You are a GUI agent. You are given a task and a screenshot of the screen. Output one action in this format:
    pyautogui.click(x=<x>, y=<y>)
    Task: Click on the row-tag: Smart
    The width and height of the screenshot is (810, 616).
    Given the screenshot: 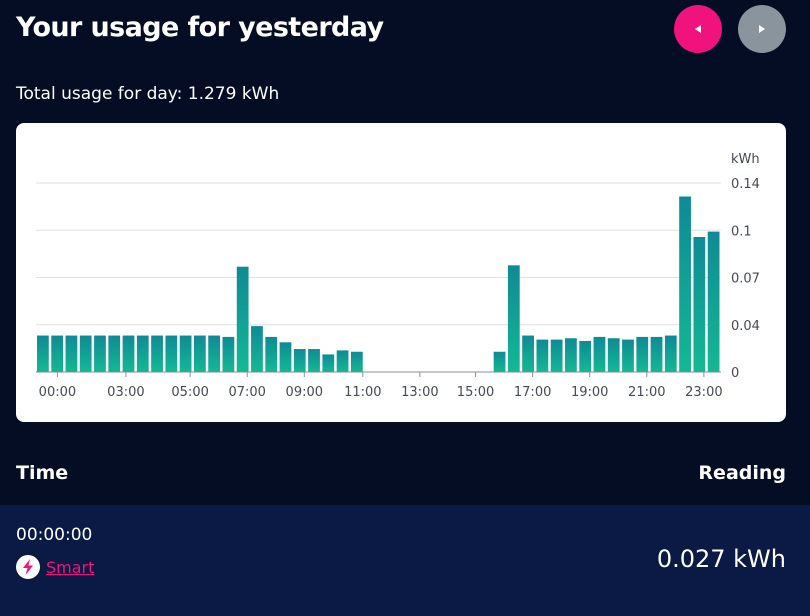 What is the action you would take?
    pyautogui.click(x=55, y=567)
    